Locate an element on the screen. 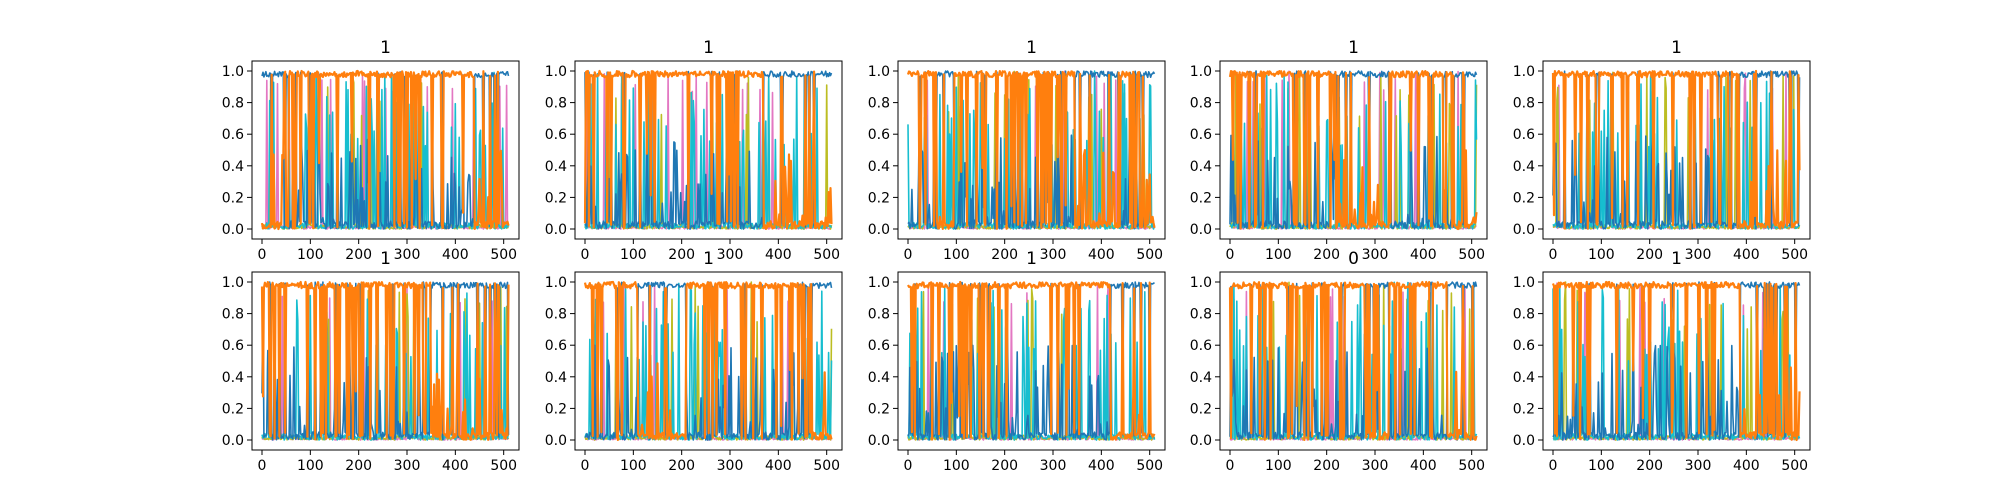  subplot-7: 0.0 0.2 0.4 0.6 0.8 1.0 0 100 200 300 400 500 1 is located at coordinates (694, 361).